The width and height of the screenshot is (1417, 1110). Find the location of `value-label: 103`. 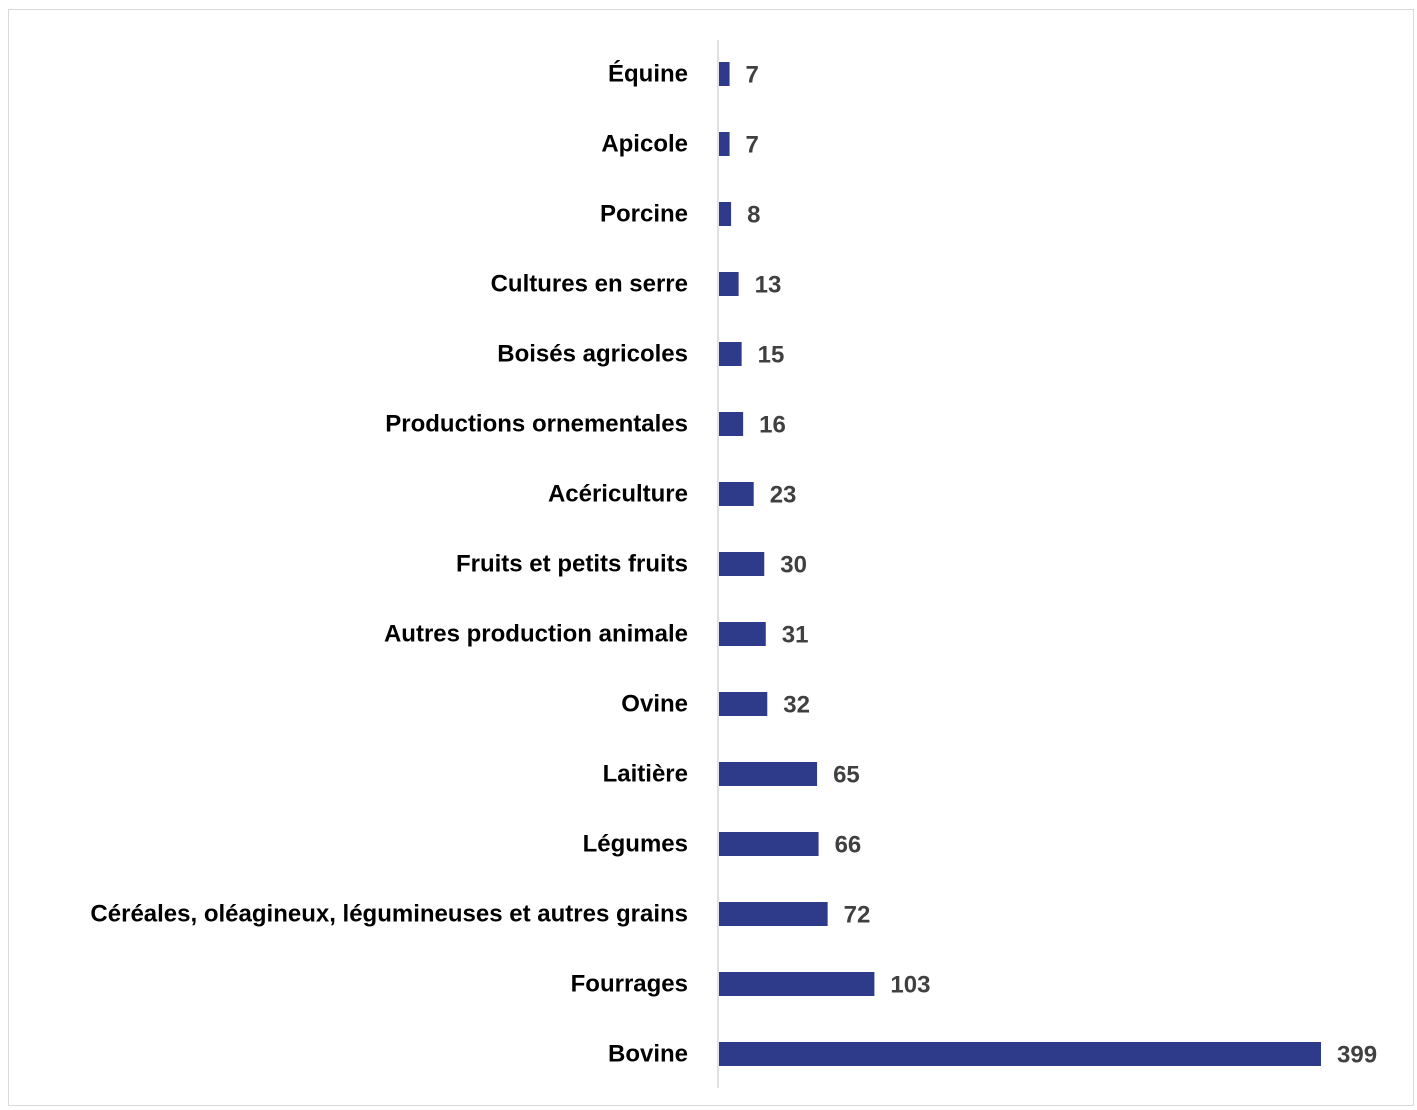

value-label: 103 is located at coordinates (910, 985).